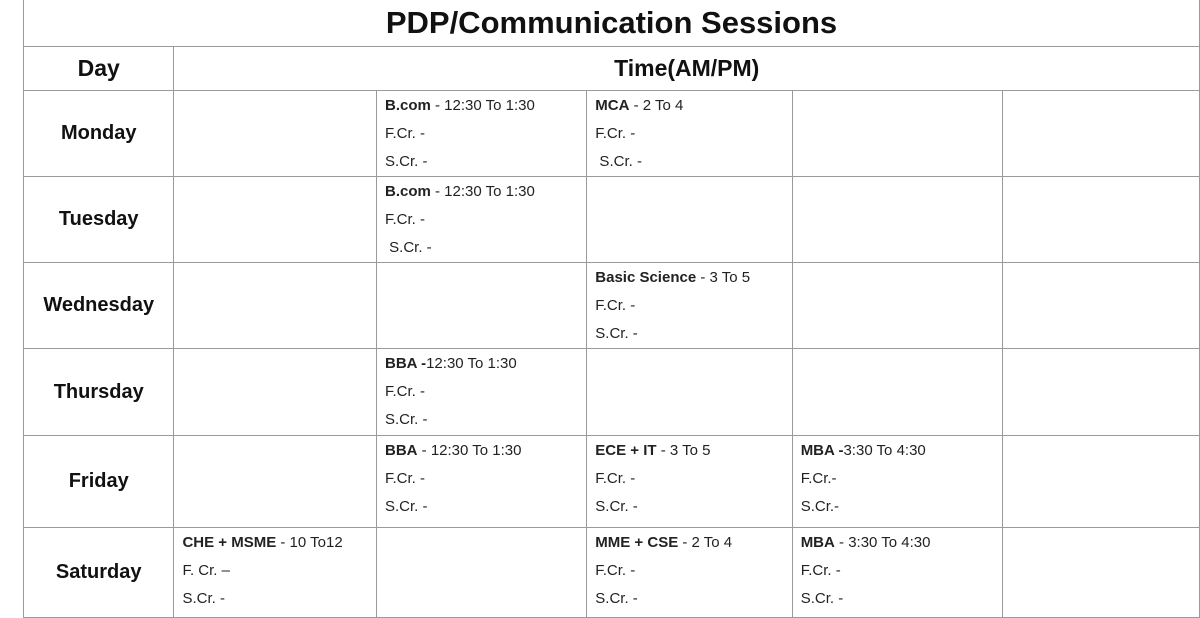 The height and width of the screenshot is (618, 1200). What do you see at coordinates (626, 450) in the screenshot?
I see `program-name: ECE + IT` at bounding box center [626, 450].